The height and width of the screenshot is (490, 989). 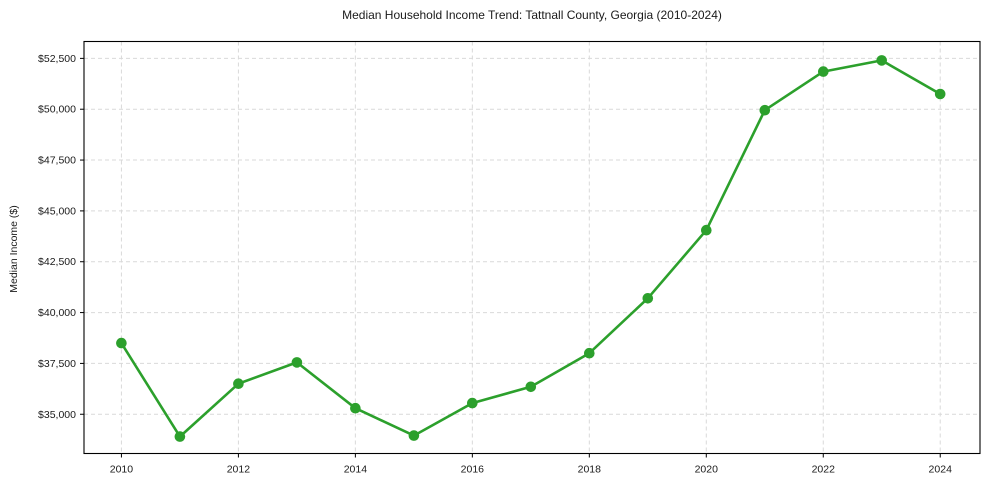 I want to click on y-tick-label: $47,500, so click(x=57, y=161).